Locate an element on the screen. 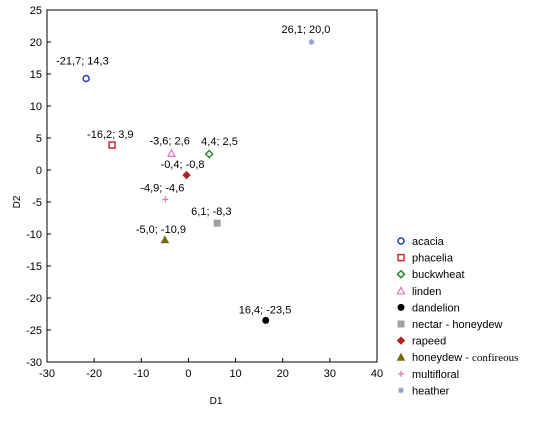 The width and height of the screenshot is (550, 421). legend-label: dandelion is located at coordinates (436, 308).